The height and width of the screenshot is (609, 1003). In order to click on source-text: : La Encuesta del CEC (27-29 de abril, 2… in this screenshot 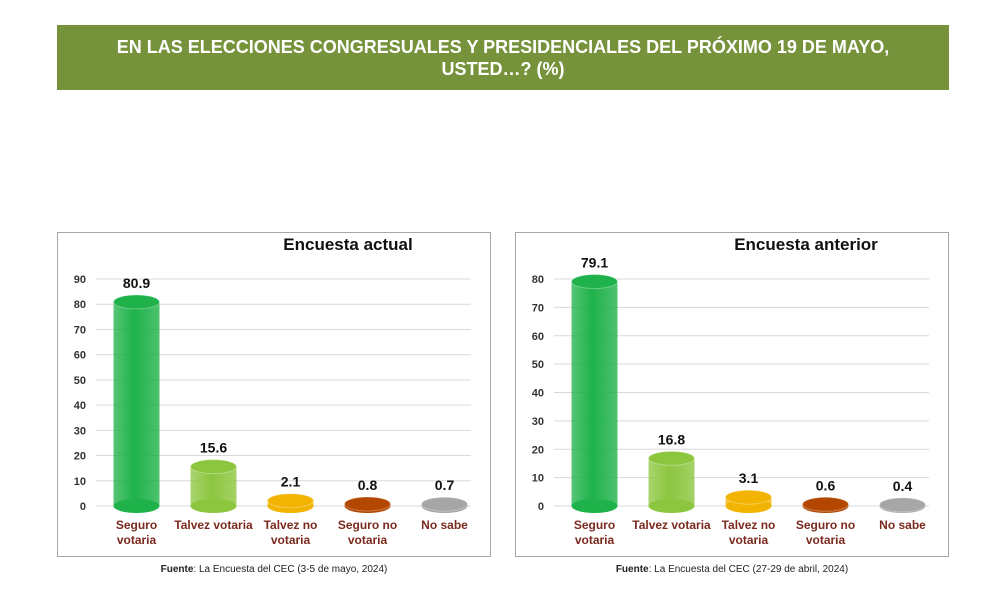, I will do `click(748, 569)`.